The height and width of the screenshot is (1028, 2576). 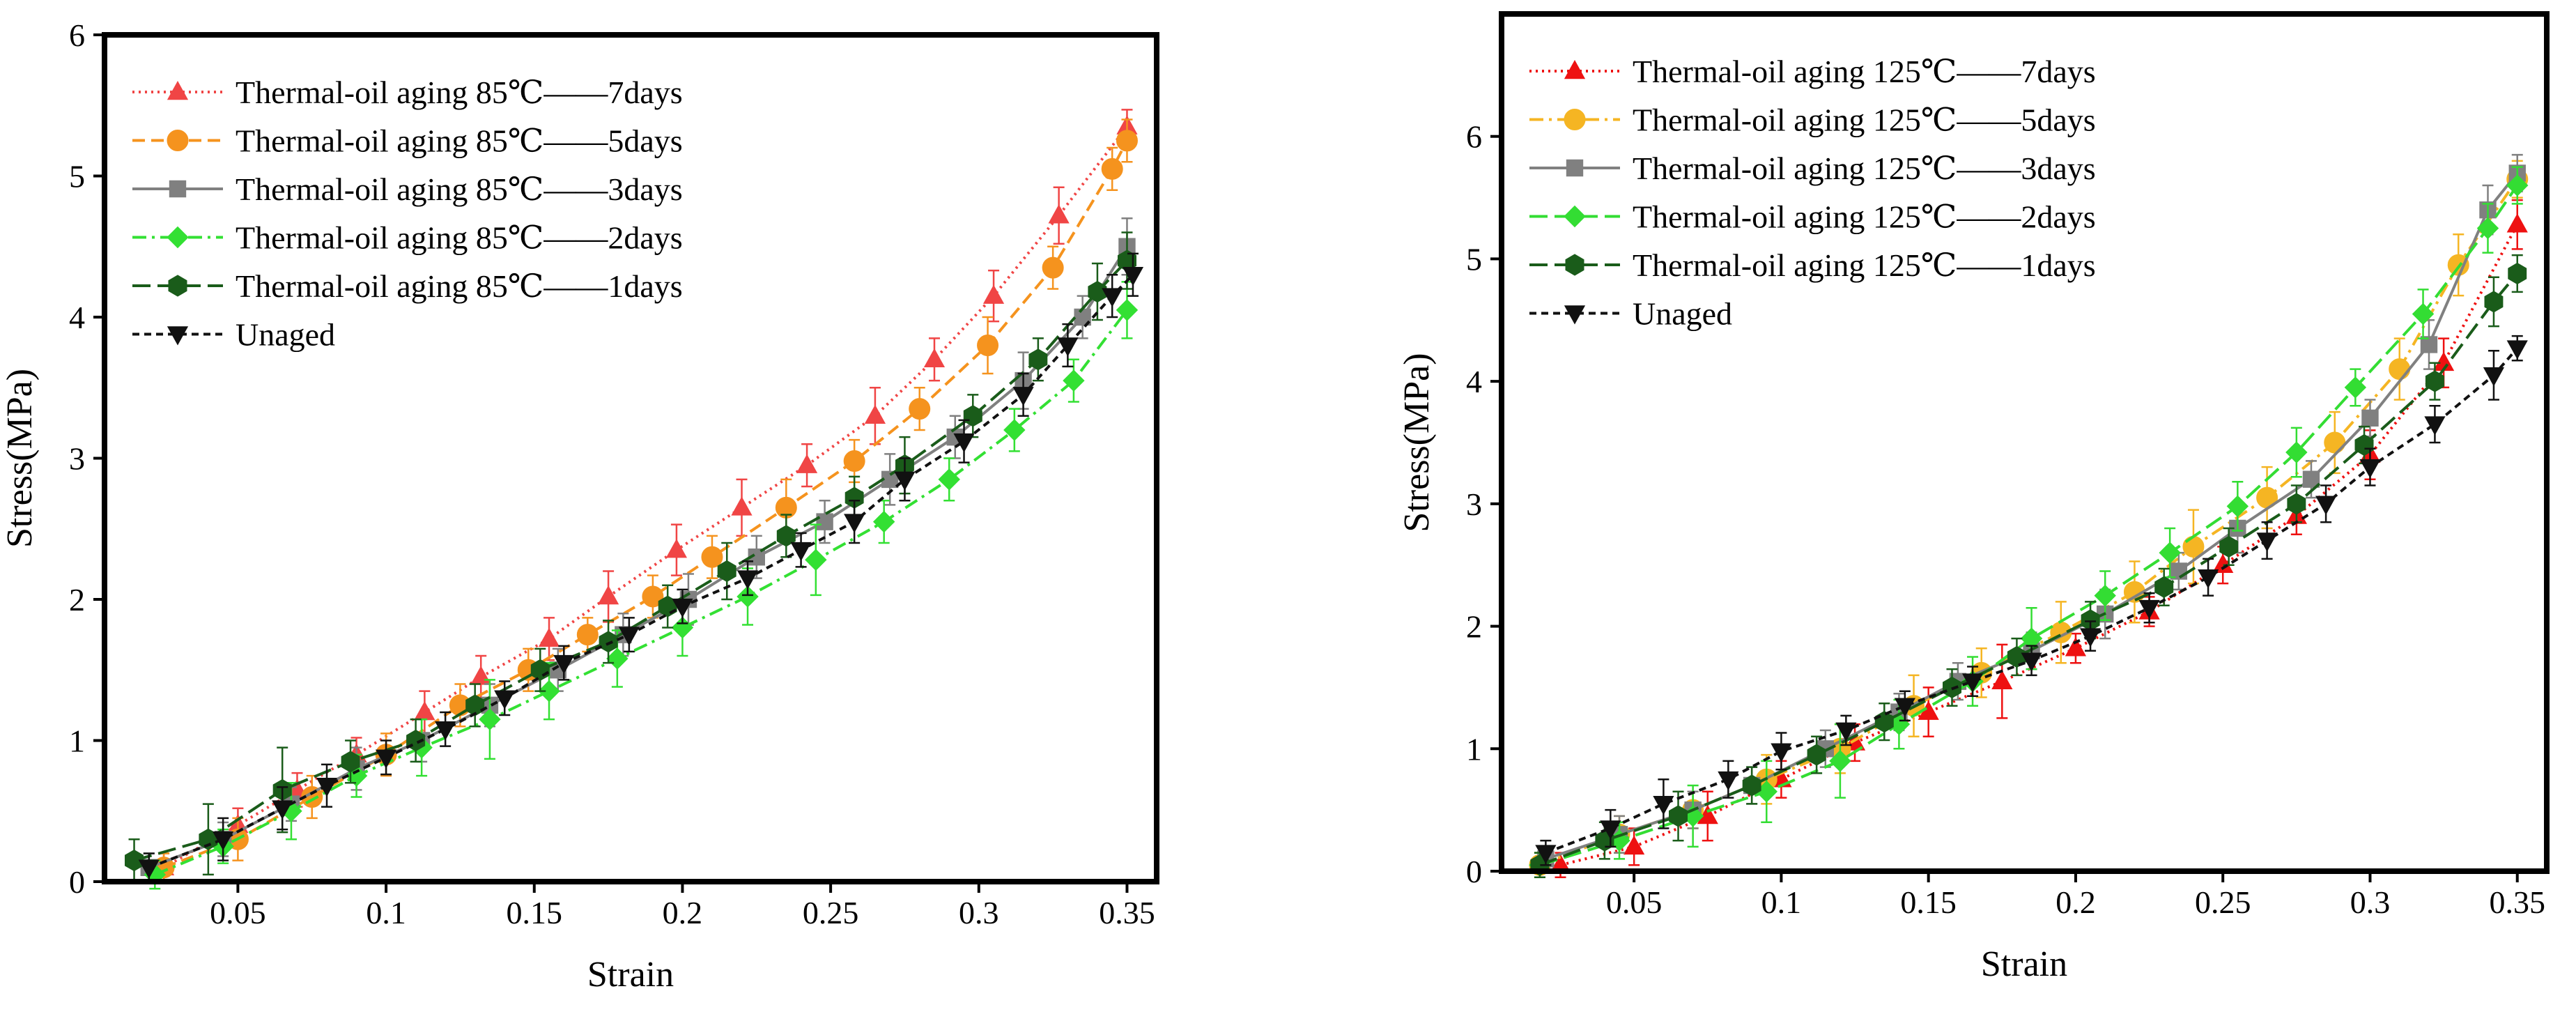 What do you see at coordinates (1864, 120) in the screenshot?
I see `legend-label: Thermal-oil aging 125℃——5days` at bounding box center [1864, 120].